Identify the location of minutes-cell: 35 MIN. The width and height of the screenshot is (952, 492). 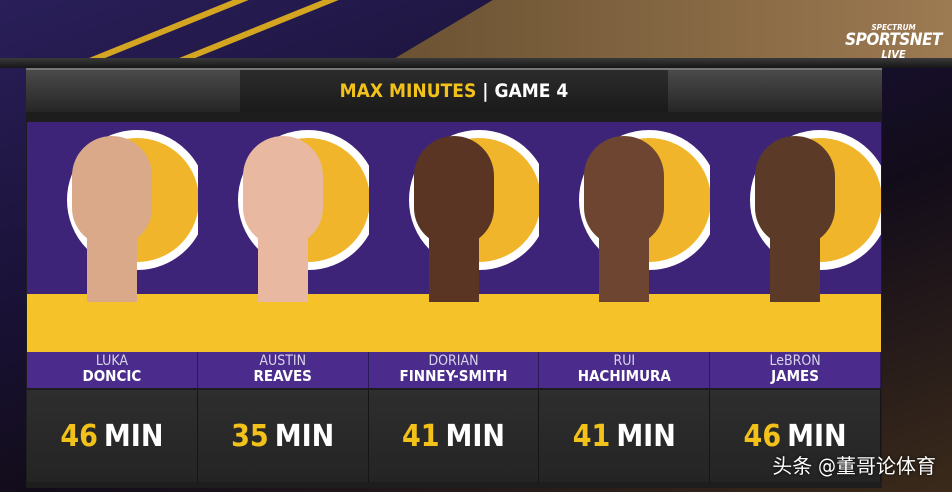
(283, 436).